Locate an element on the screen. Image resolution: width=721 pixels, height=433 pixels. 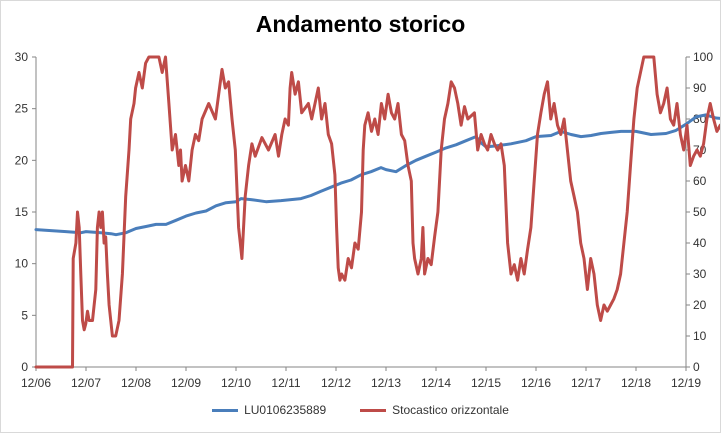
chart-title: Andamento storico is located at coordinates (360, 24).